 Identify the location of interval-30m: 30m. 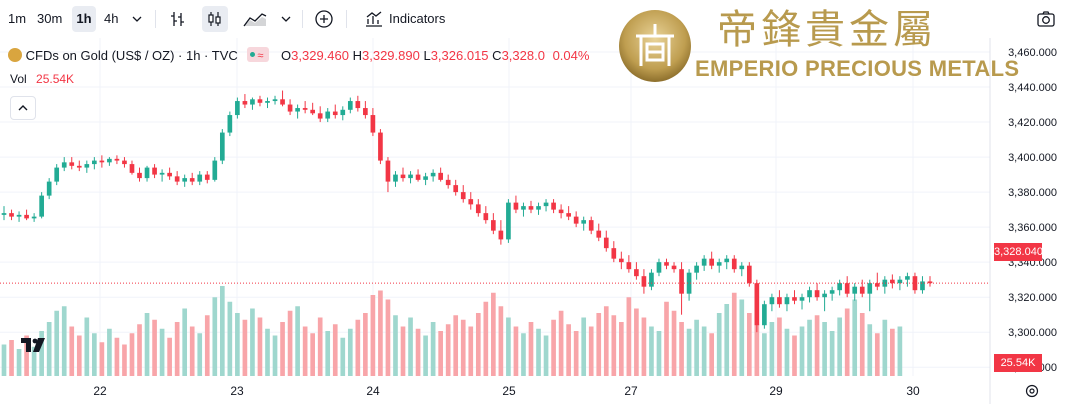
(50, 18).